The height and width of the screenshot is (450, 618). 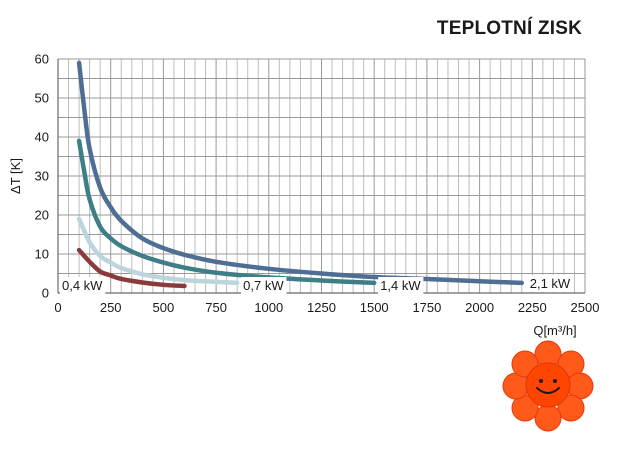 What do you see at coordinates (111, 307) in the screenshot?
I see `x-tick-label: 250` at bounding box center [111, 307].